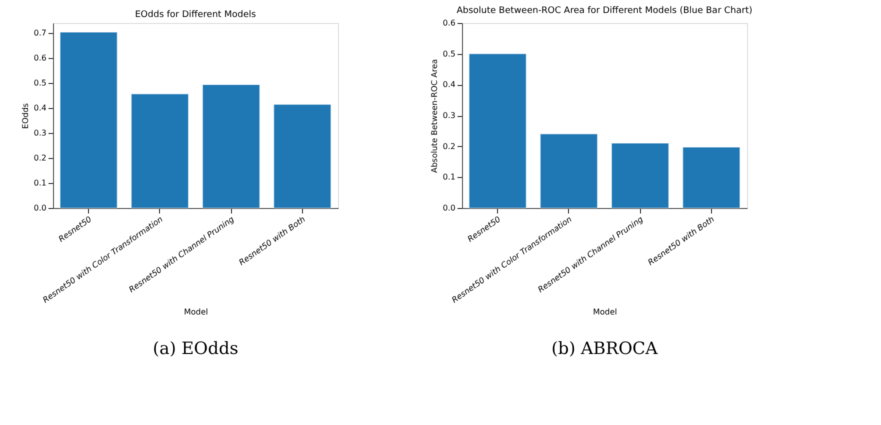  Describe the element at coordinates (604, 349) in the screenshot. I see `text: (b) ABROCA` at that location.